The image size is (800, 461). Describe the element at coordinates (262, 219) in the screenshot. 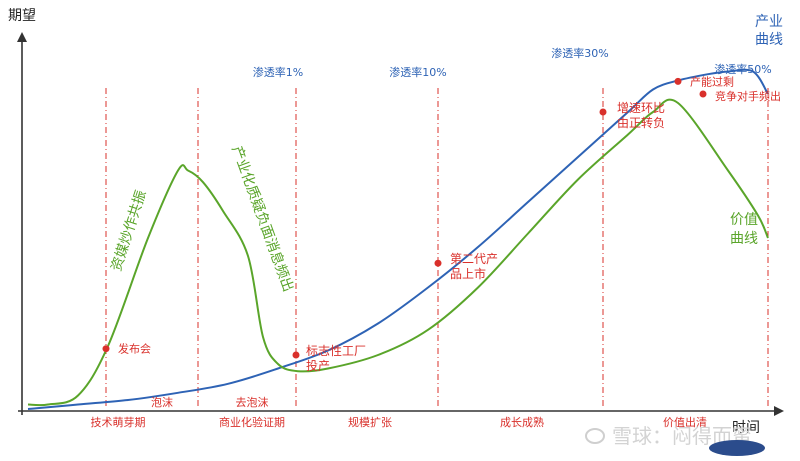

I see `annotation-doubt: 产业化质疑负面消息频出` at that location.